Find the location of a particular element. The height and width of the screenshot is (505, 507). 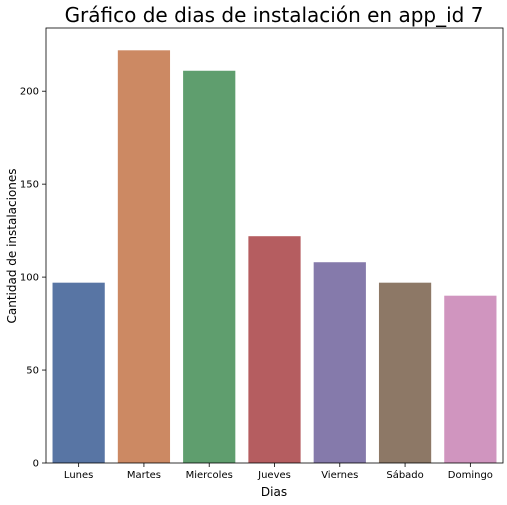

x-tick-label-4: Viernes is located at coordinates (339, 475).